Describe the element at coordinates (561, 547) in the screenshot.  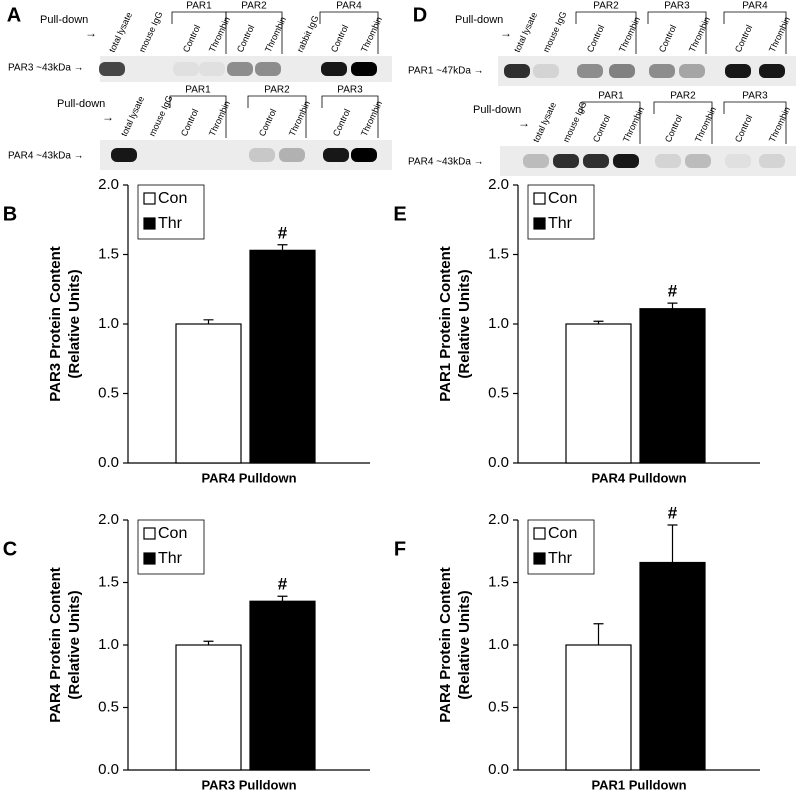
I see `legend-box` at that location.